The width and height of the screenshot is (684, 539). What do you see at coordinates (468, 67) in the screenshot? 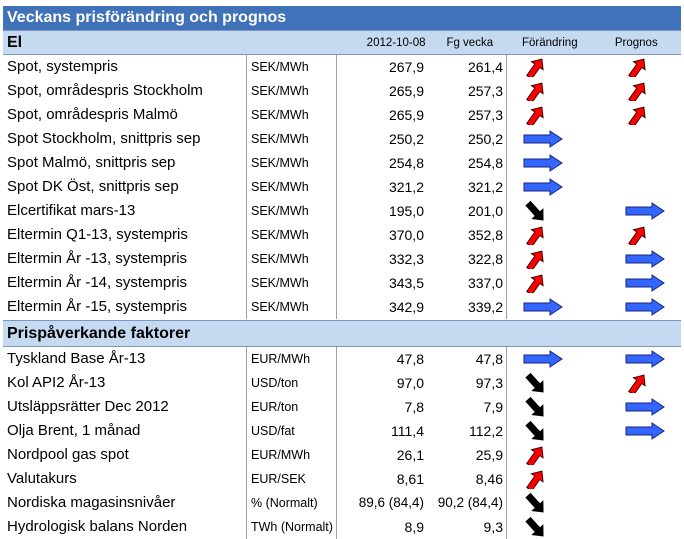
I see `row-prev-week-value: 261,4` at bounding box center [468, 67].